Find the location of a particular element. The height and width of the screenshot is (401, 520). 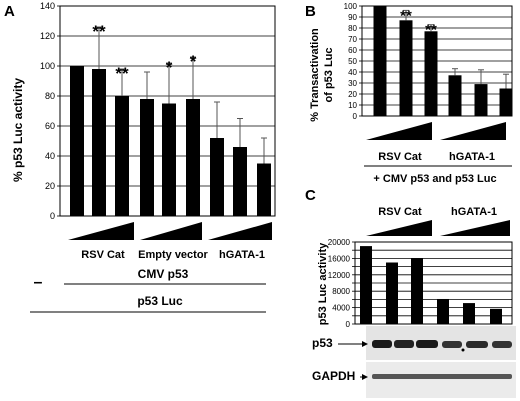

a-tick-label: 140 is located at coordinates (47, 6).